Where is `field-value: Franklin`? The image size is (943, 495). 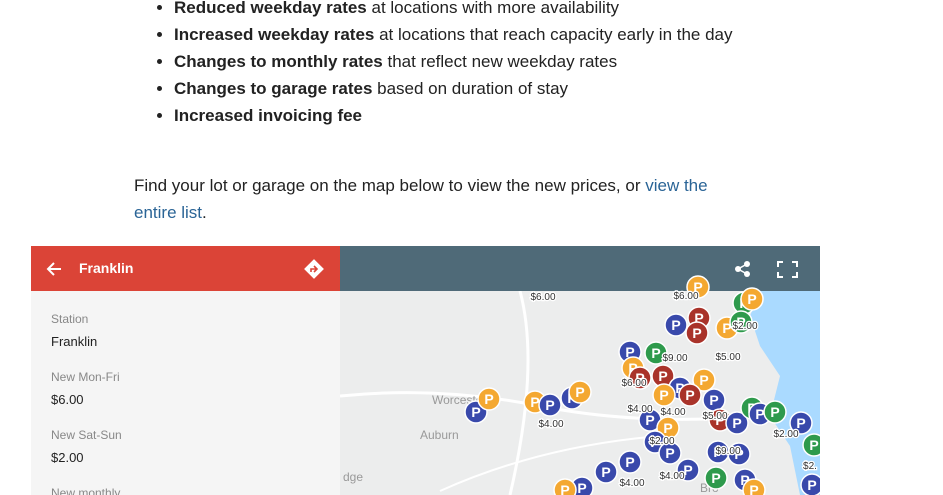
field-value: Franklin is located at coordinates (74, 341).